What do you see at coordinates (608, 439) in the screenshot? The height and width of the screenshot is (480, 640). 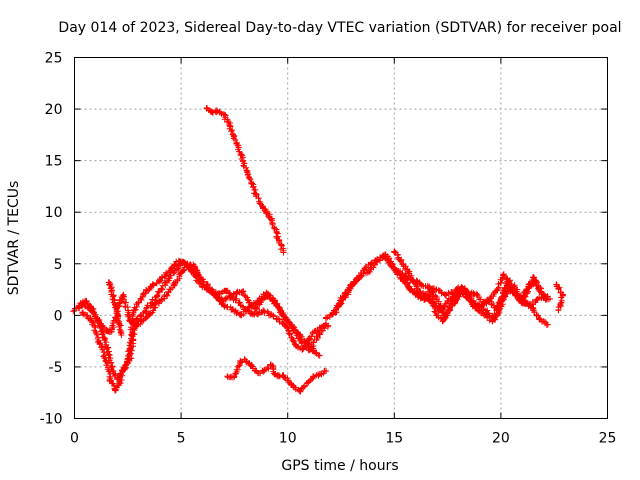 I see `x-tick-label: 25` at bounding box center [608, 439].